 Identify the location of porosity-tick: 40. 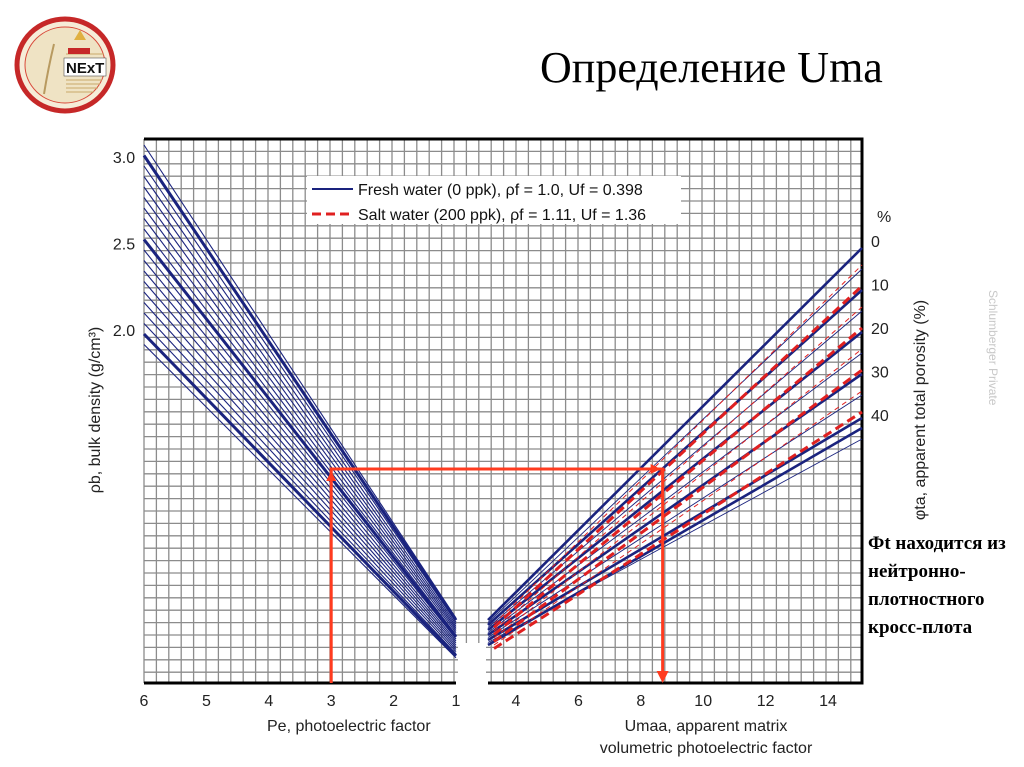
(880, 416).